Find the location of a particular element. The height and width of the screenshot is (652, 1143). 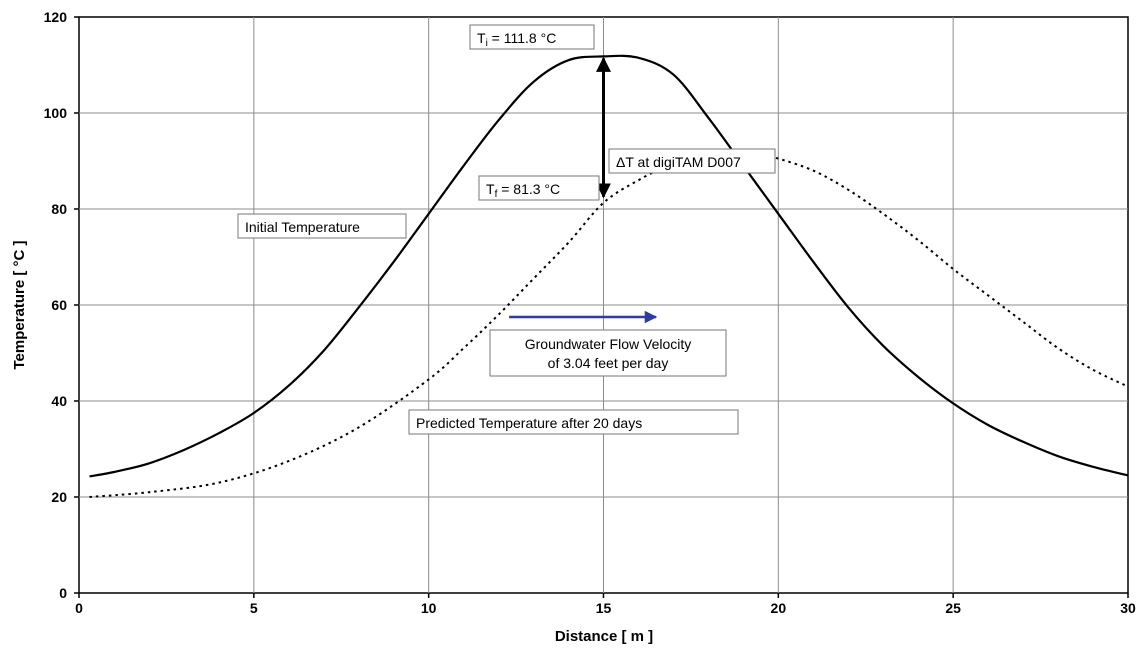

x-tick-label: 25 is located at coordinates (953, 608).